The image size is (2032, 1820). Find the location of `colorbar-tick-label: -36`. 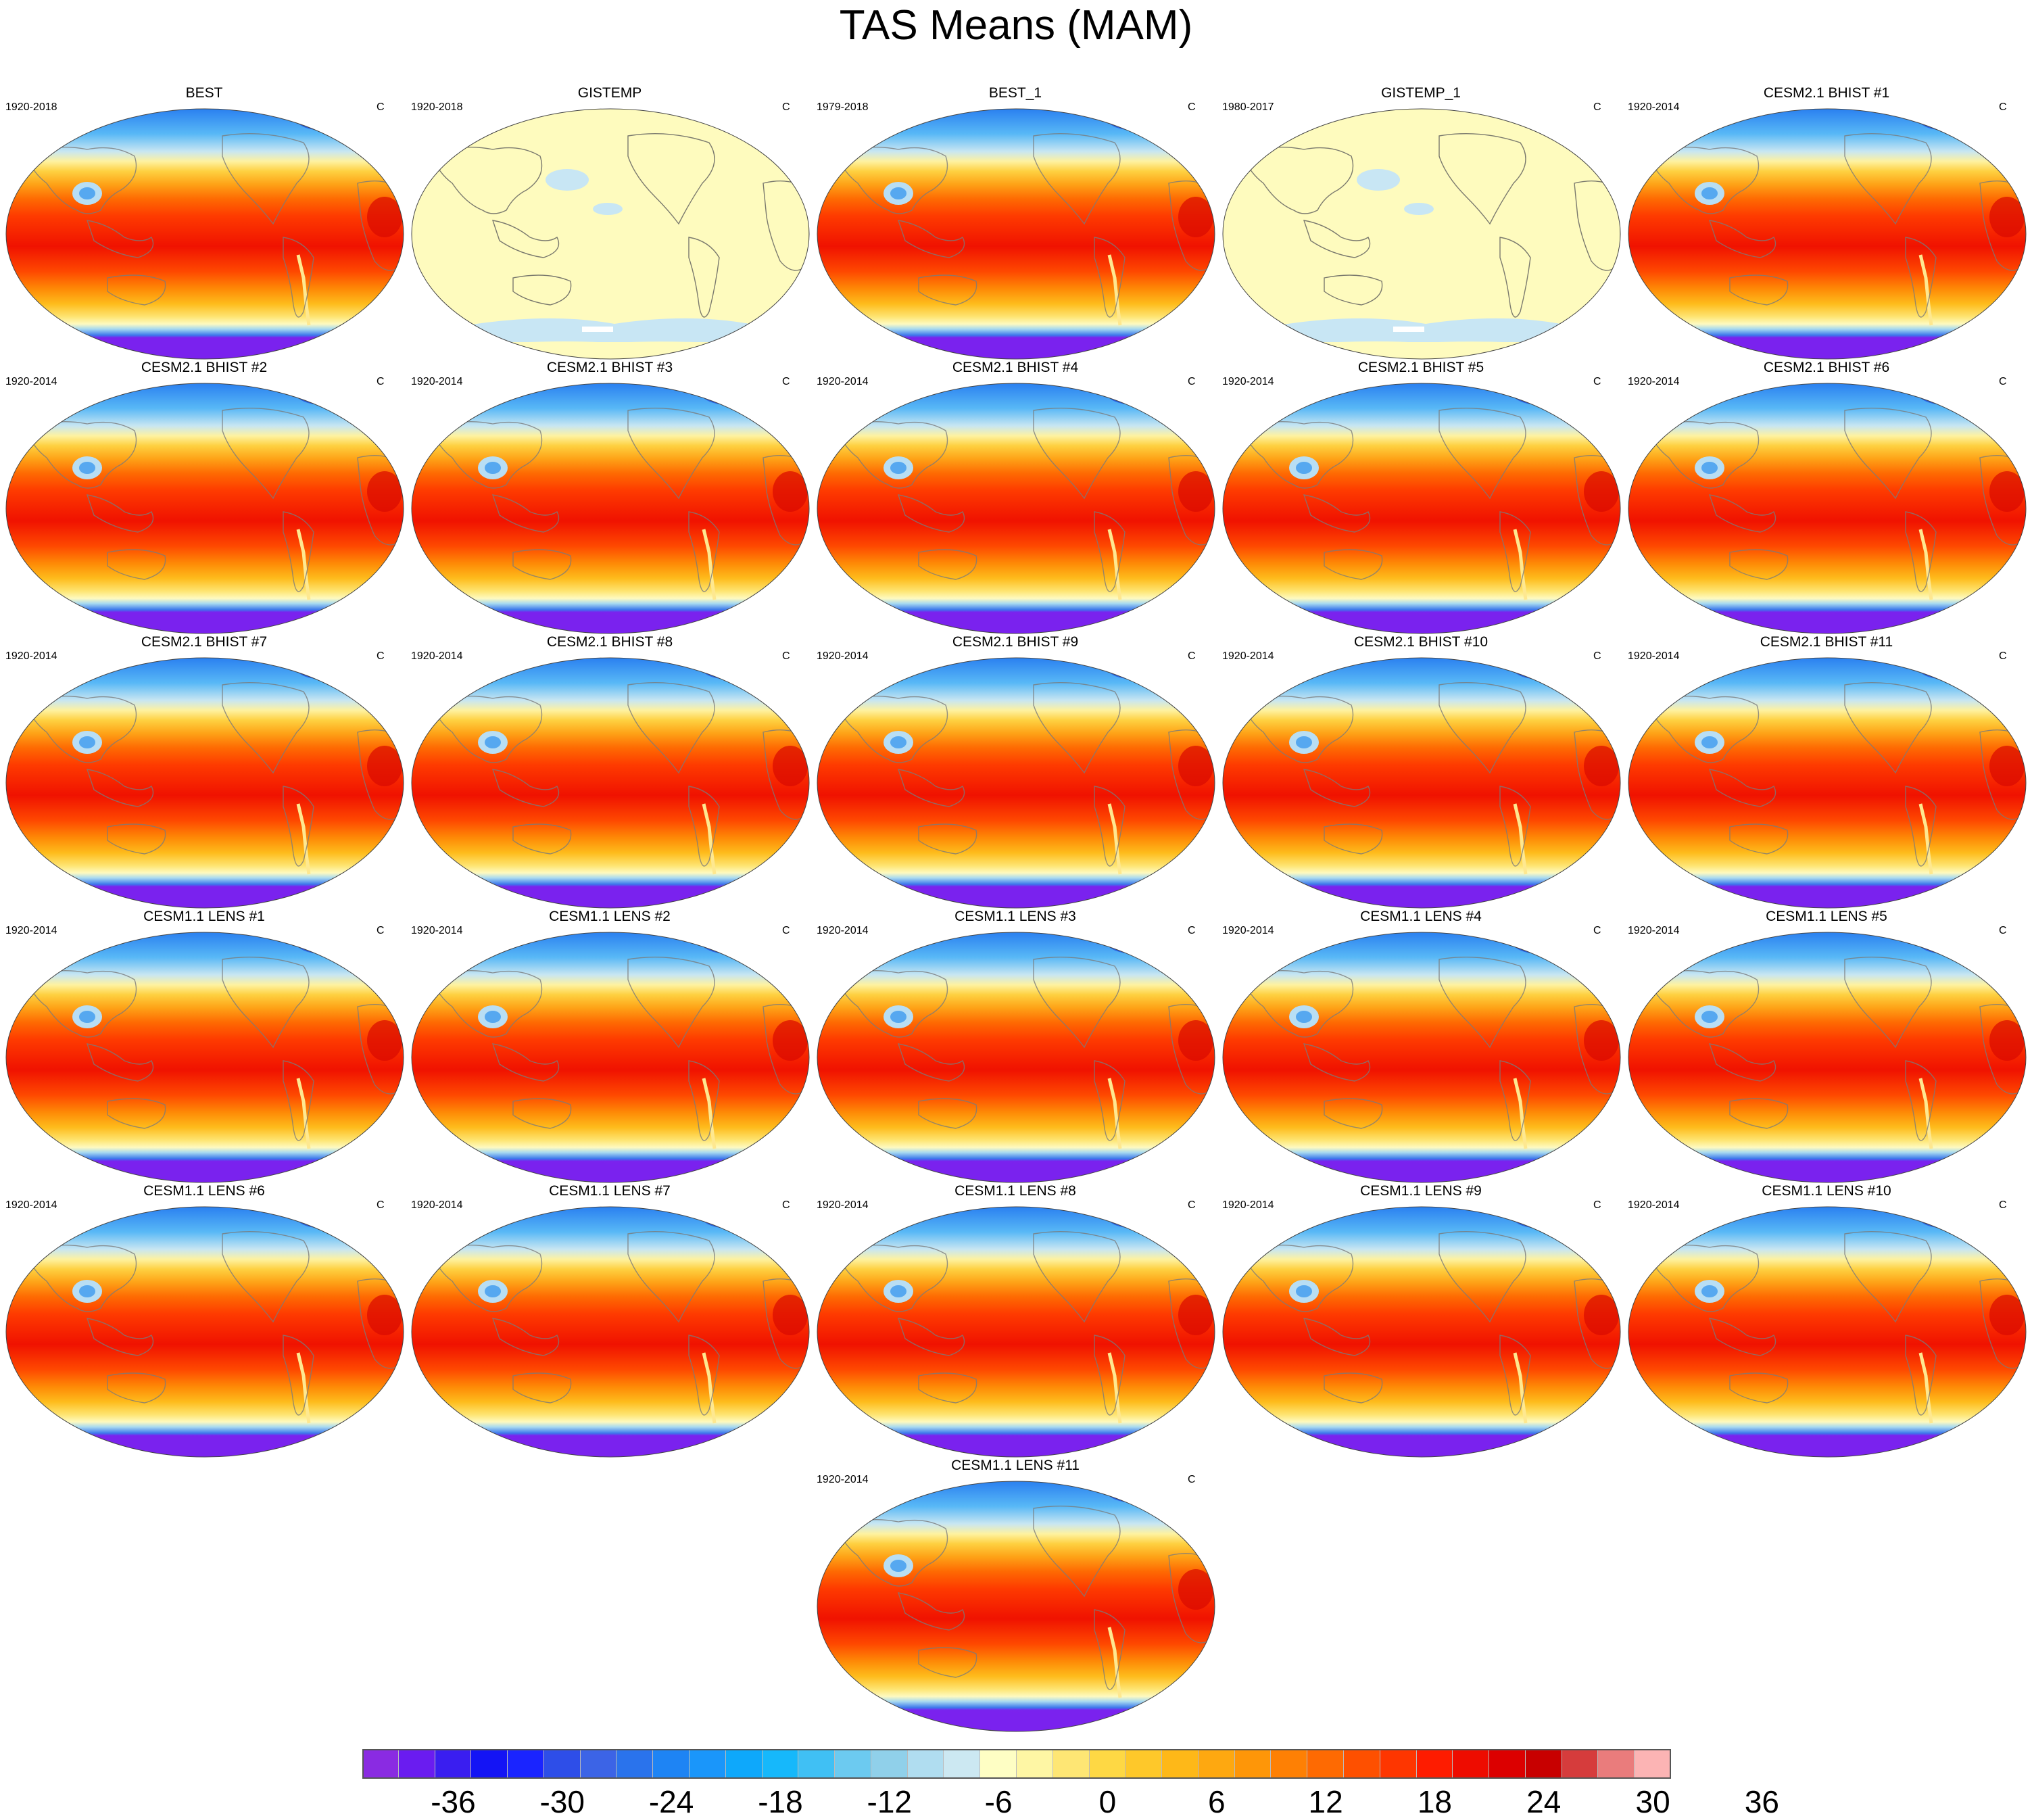

colorbar-tick-label: -36 is located at coordinates (454, 1802).